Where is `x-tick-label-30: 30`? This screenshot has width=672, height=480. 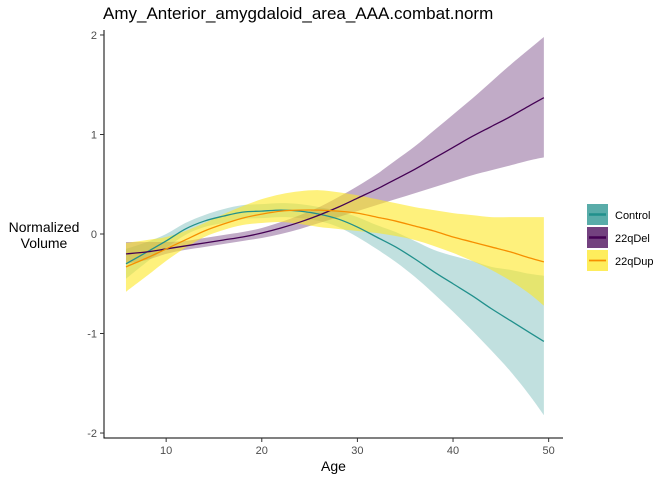 x-tick-label-30: 30 is located at coordinates (357, 451).